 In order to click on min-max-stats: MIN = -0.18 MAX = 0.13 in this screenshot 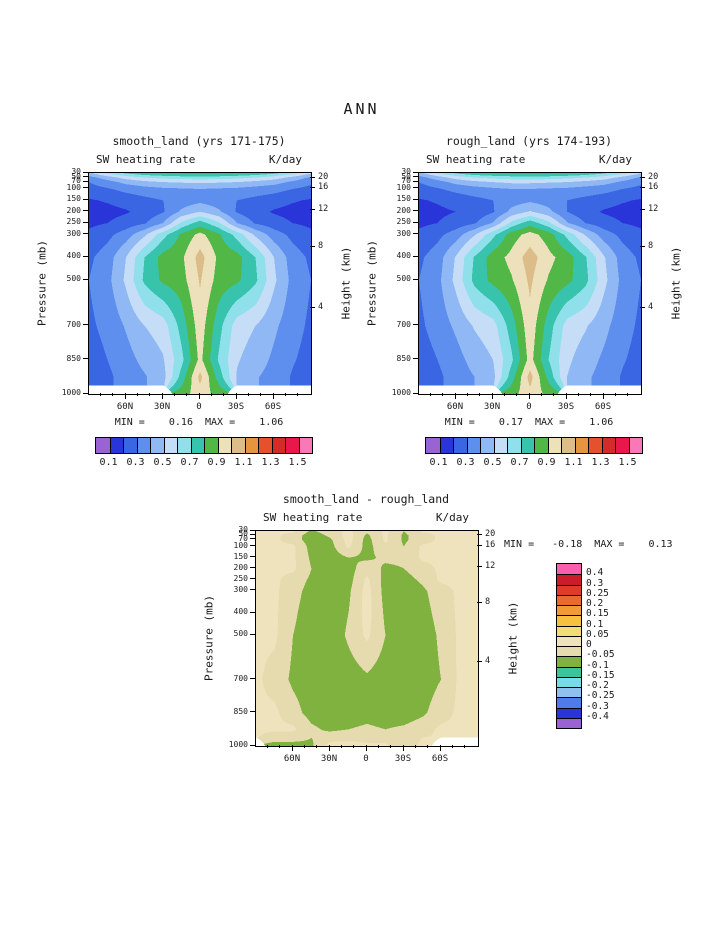, I will do `click(588, 544)`.